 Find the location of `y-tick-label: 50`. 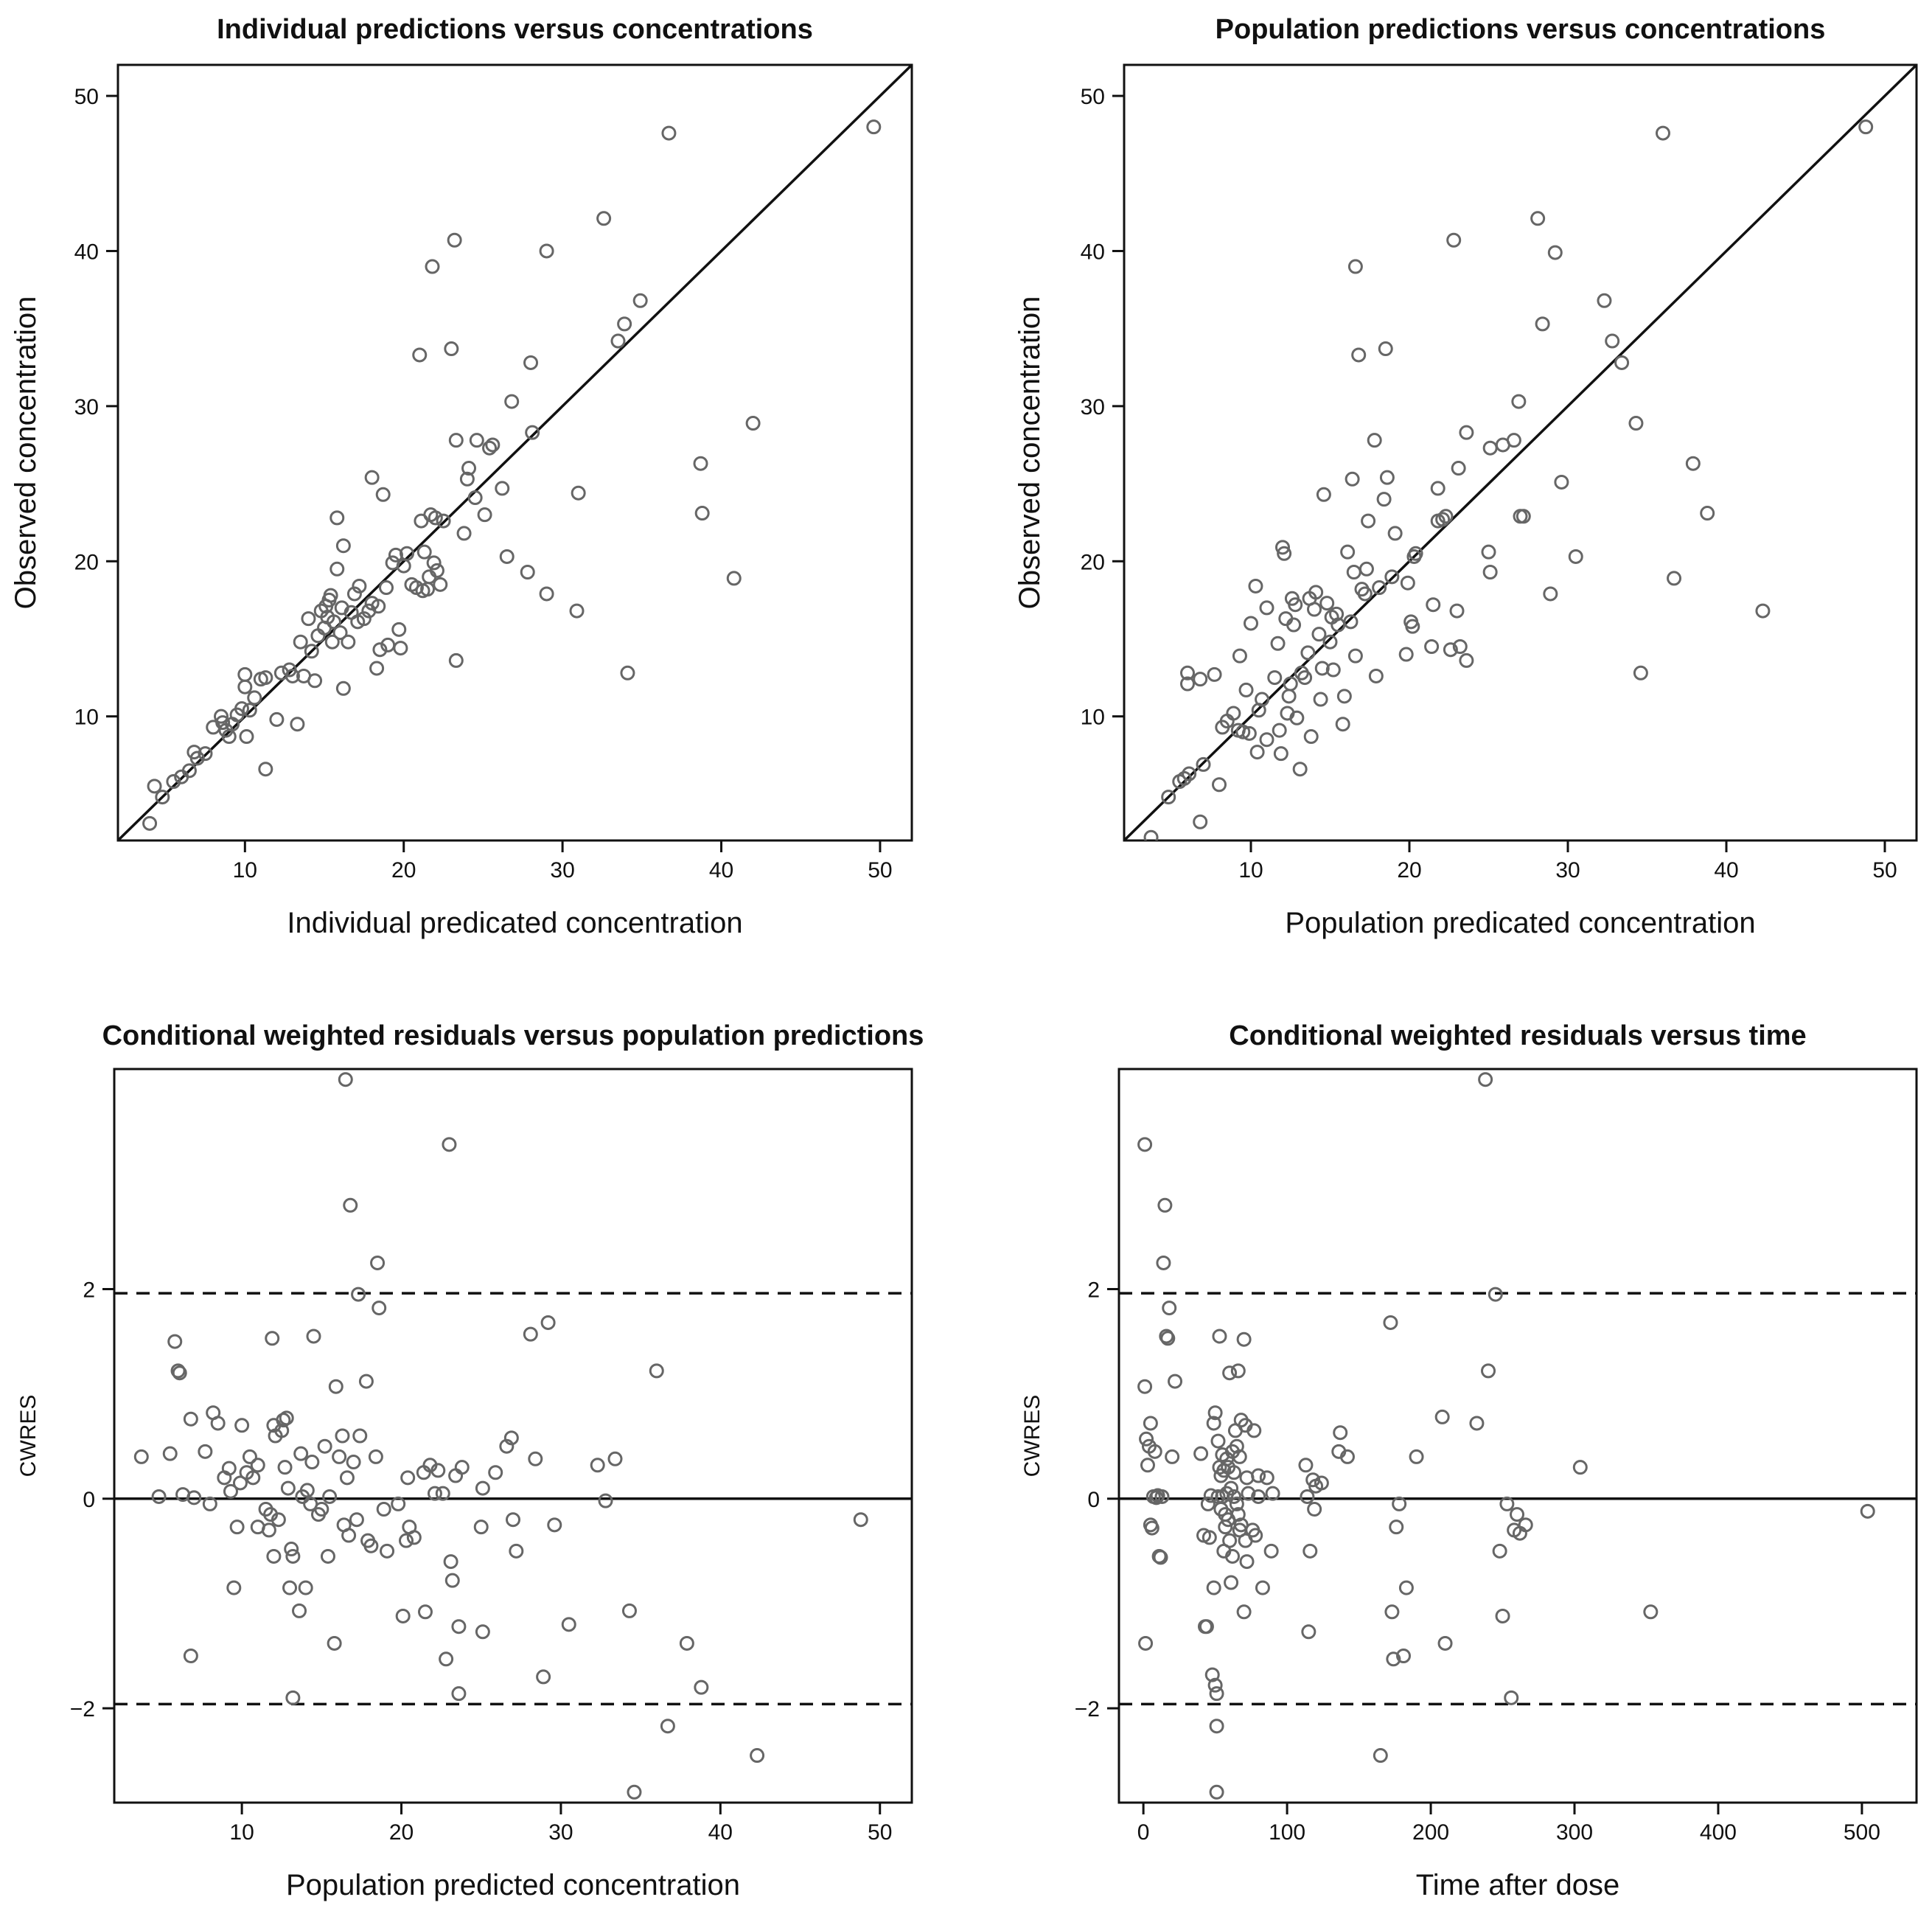

y-tick-label: 50 is located at coordinates (1093, 97).